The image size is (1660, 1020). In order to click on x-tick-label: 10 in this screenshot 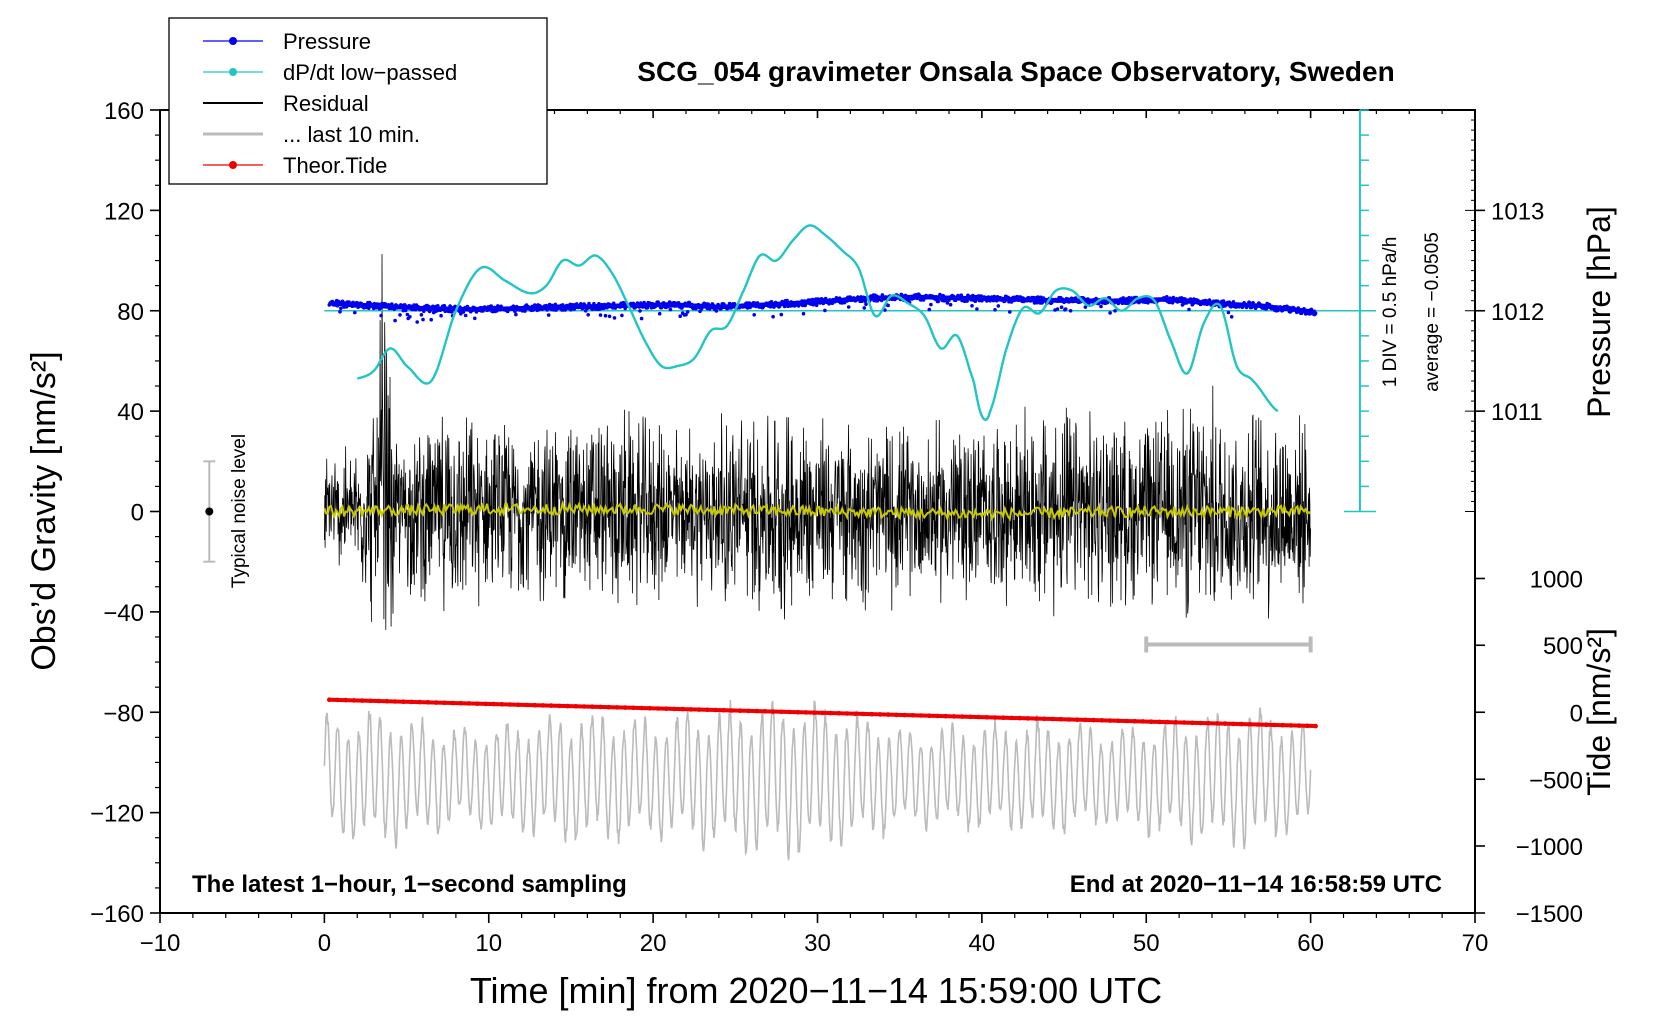, I will do `click(488, 943)`.